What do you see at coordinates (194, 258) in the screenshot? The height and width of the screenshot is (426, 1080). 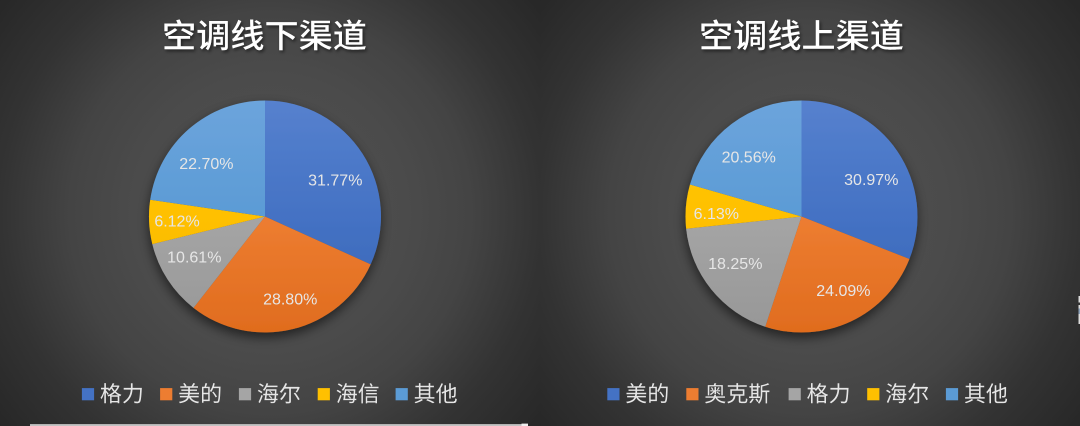 I see `svg-text: 10.61%` at bounding box center [194, 258].